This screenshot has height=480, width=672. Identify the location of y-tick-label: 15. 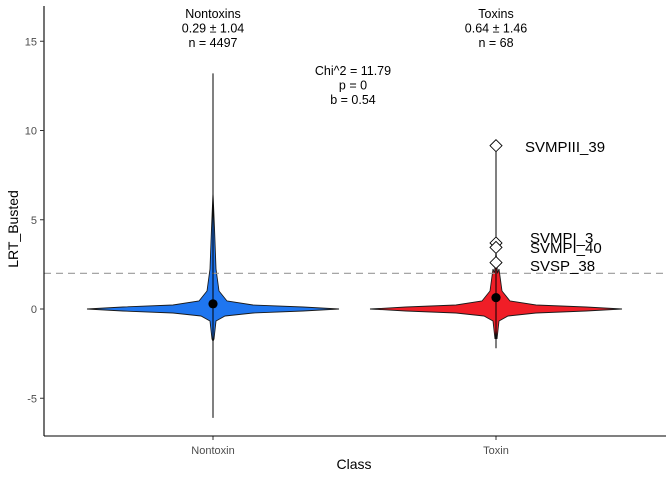
(31, 42).